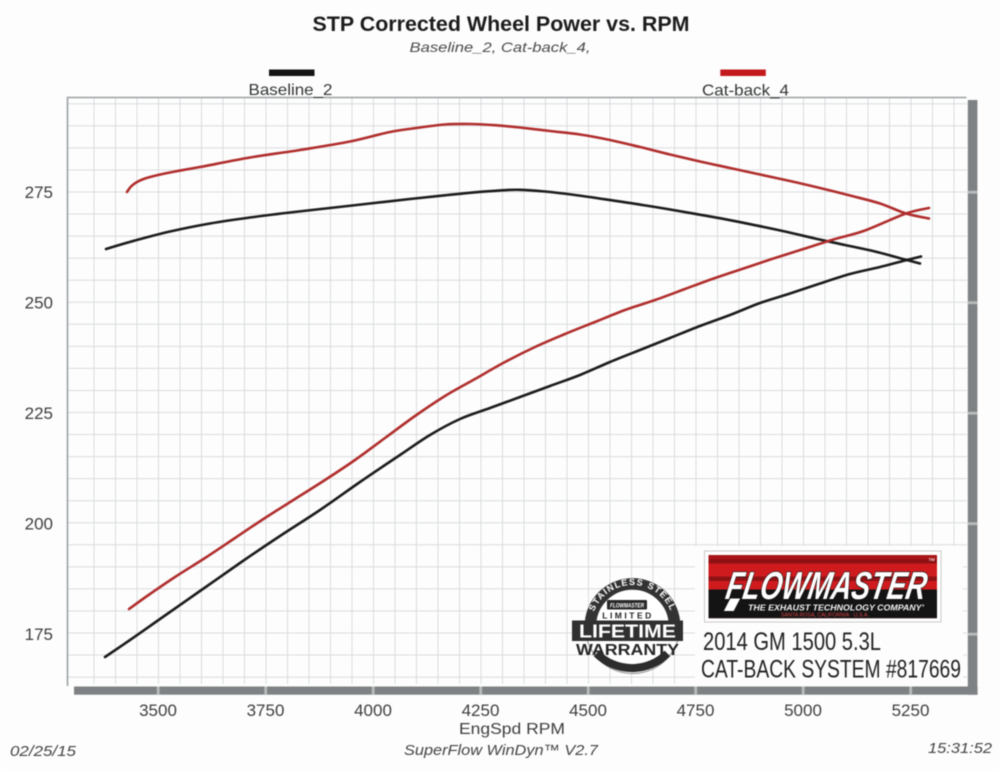  What do you see at coordinates (911, 710) in the screenshot?
I see `svg-text: 5250` at bounding box center [911, 710].